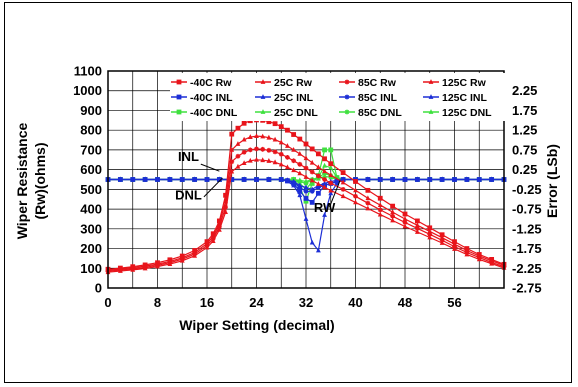 Image resolution: width=578 pixels, height=387 pixels. Describe the element at coordinates (256, 325) in the screenshot. I see `x-axis-title: Wiper Setting (decimal)` at that location.